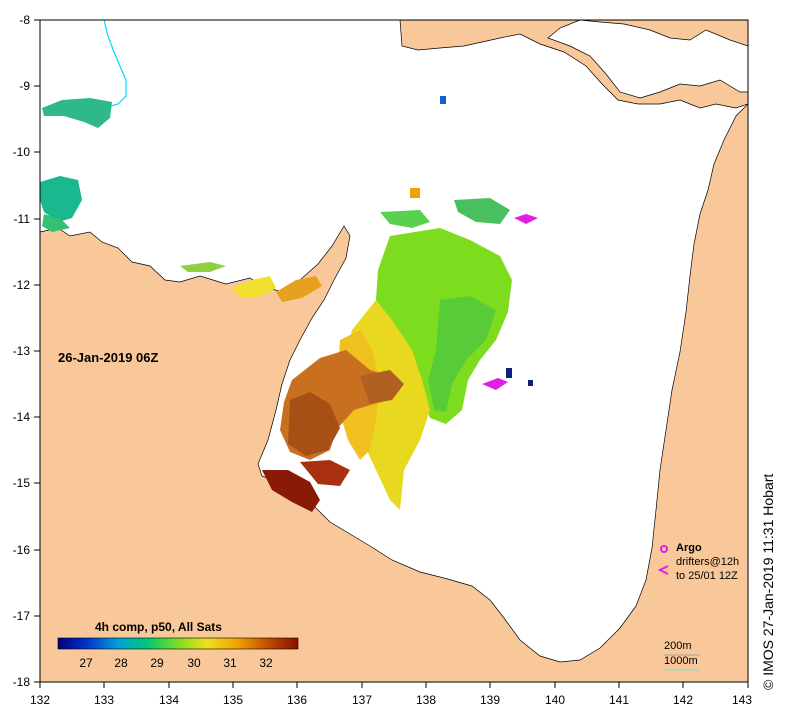  I want to click on argo-label: Argo, so click(689, 548).